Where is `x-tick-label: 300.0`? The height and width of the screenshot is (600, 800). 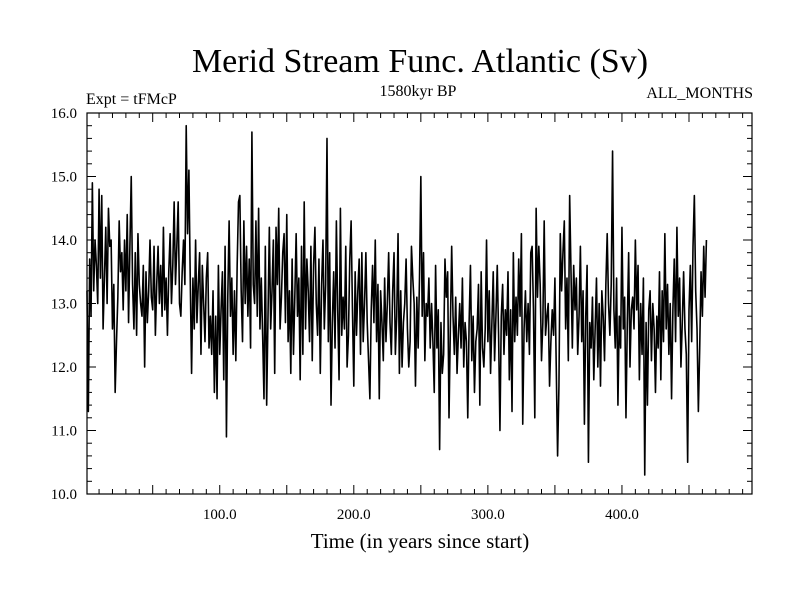 x-tick-label: 300.0 is located at coordinates (488, 515).